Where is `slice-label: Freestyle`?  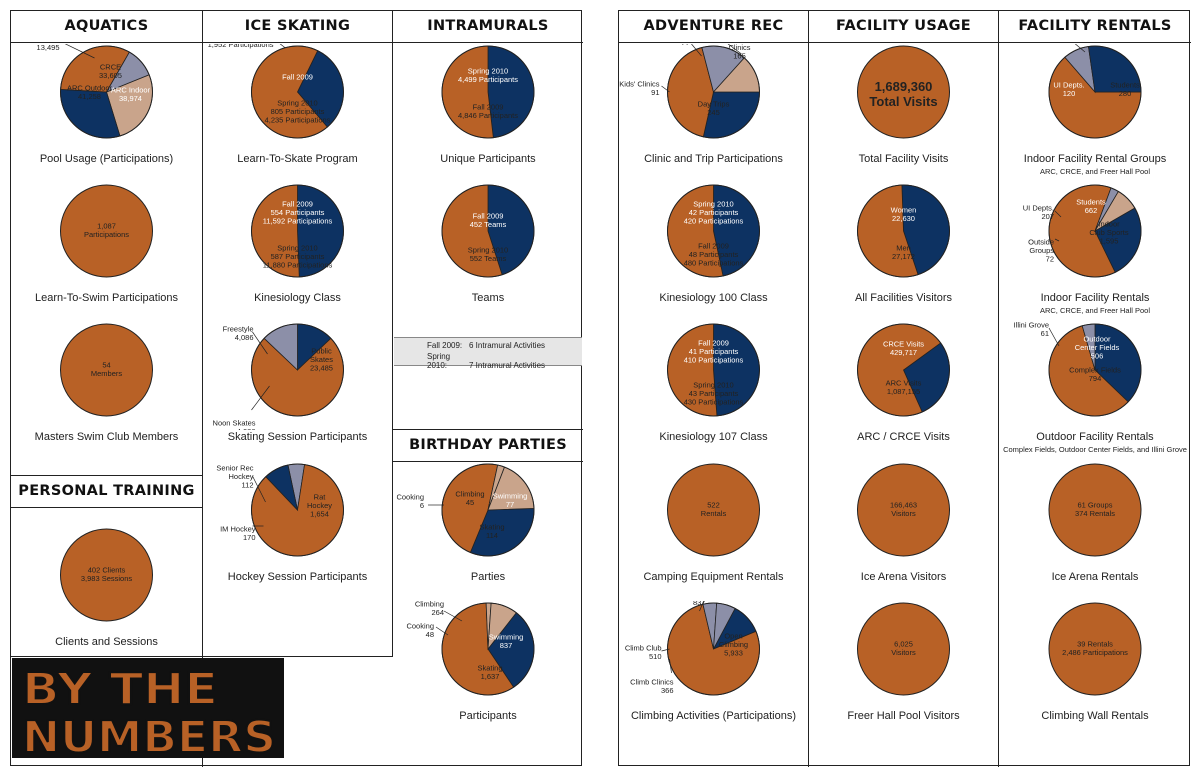 slice-label: Freestyle is located at coordinates (238, 329).